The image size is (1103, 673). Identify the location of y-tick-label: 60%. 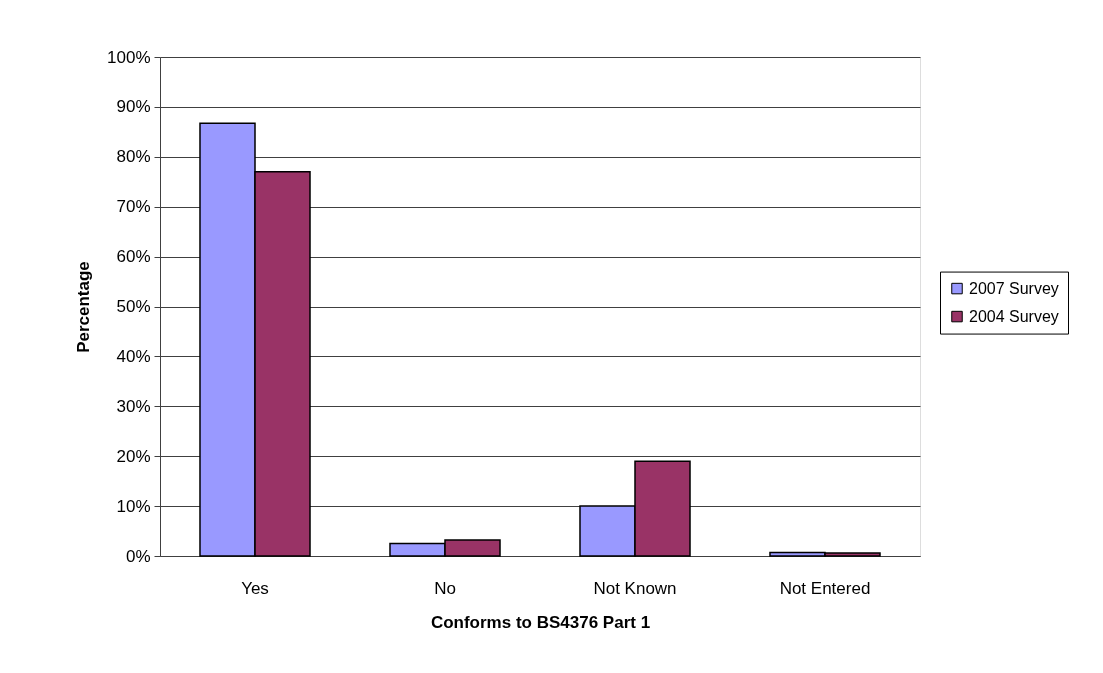
(133, 257).